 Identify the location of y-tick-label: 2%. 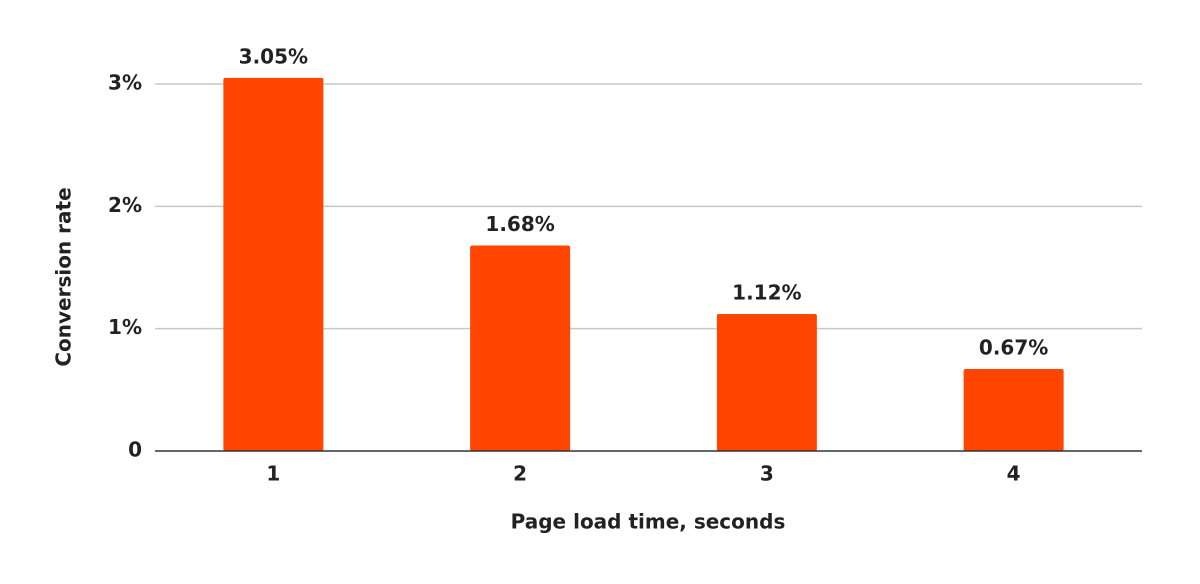
(125, 205).